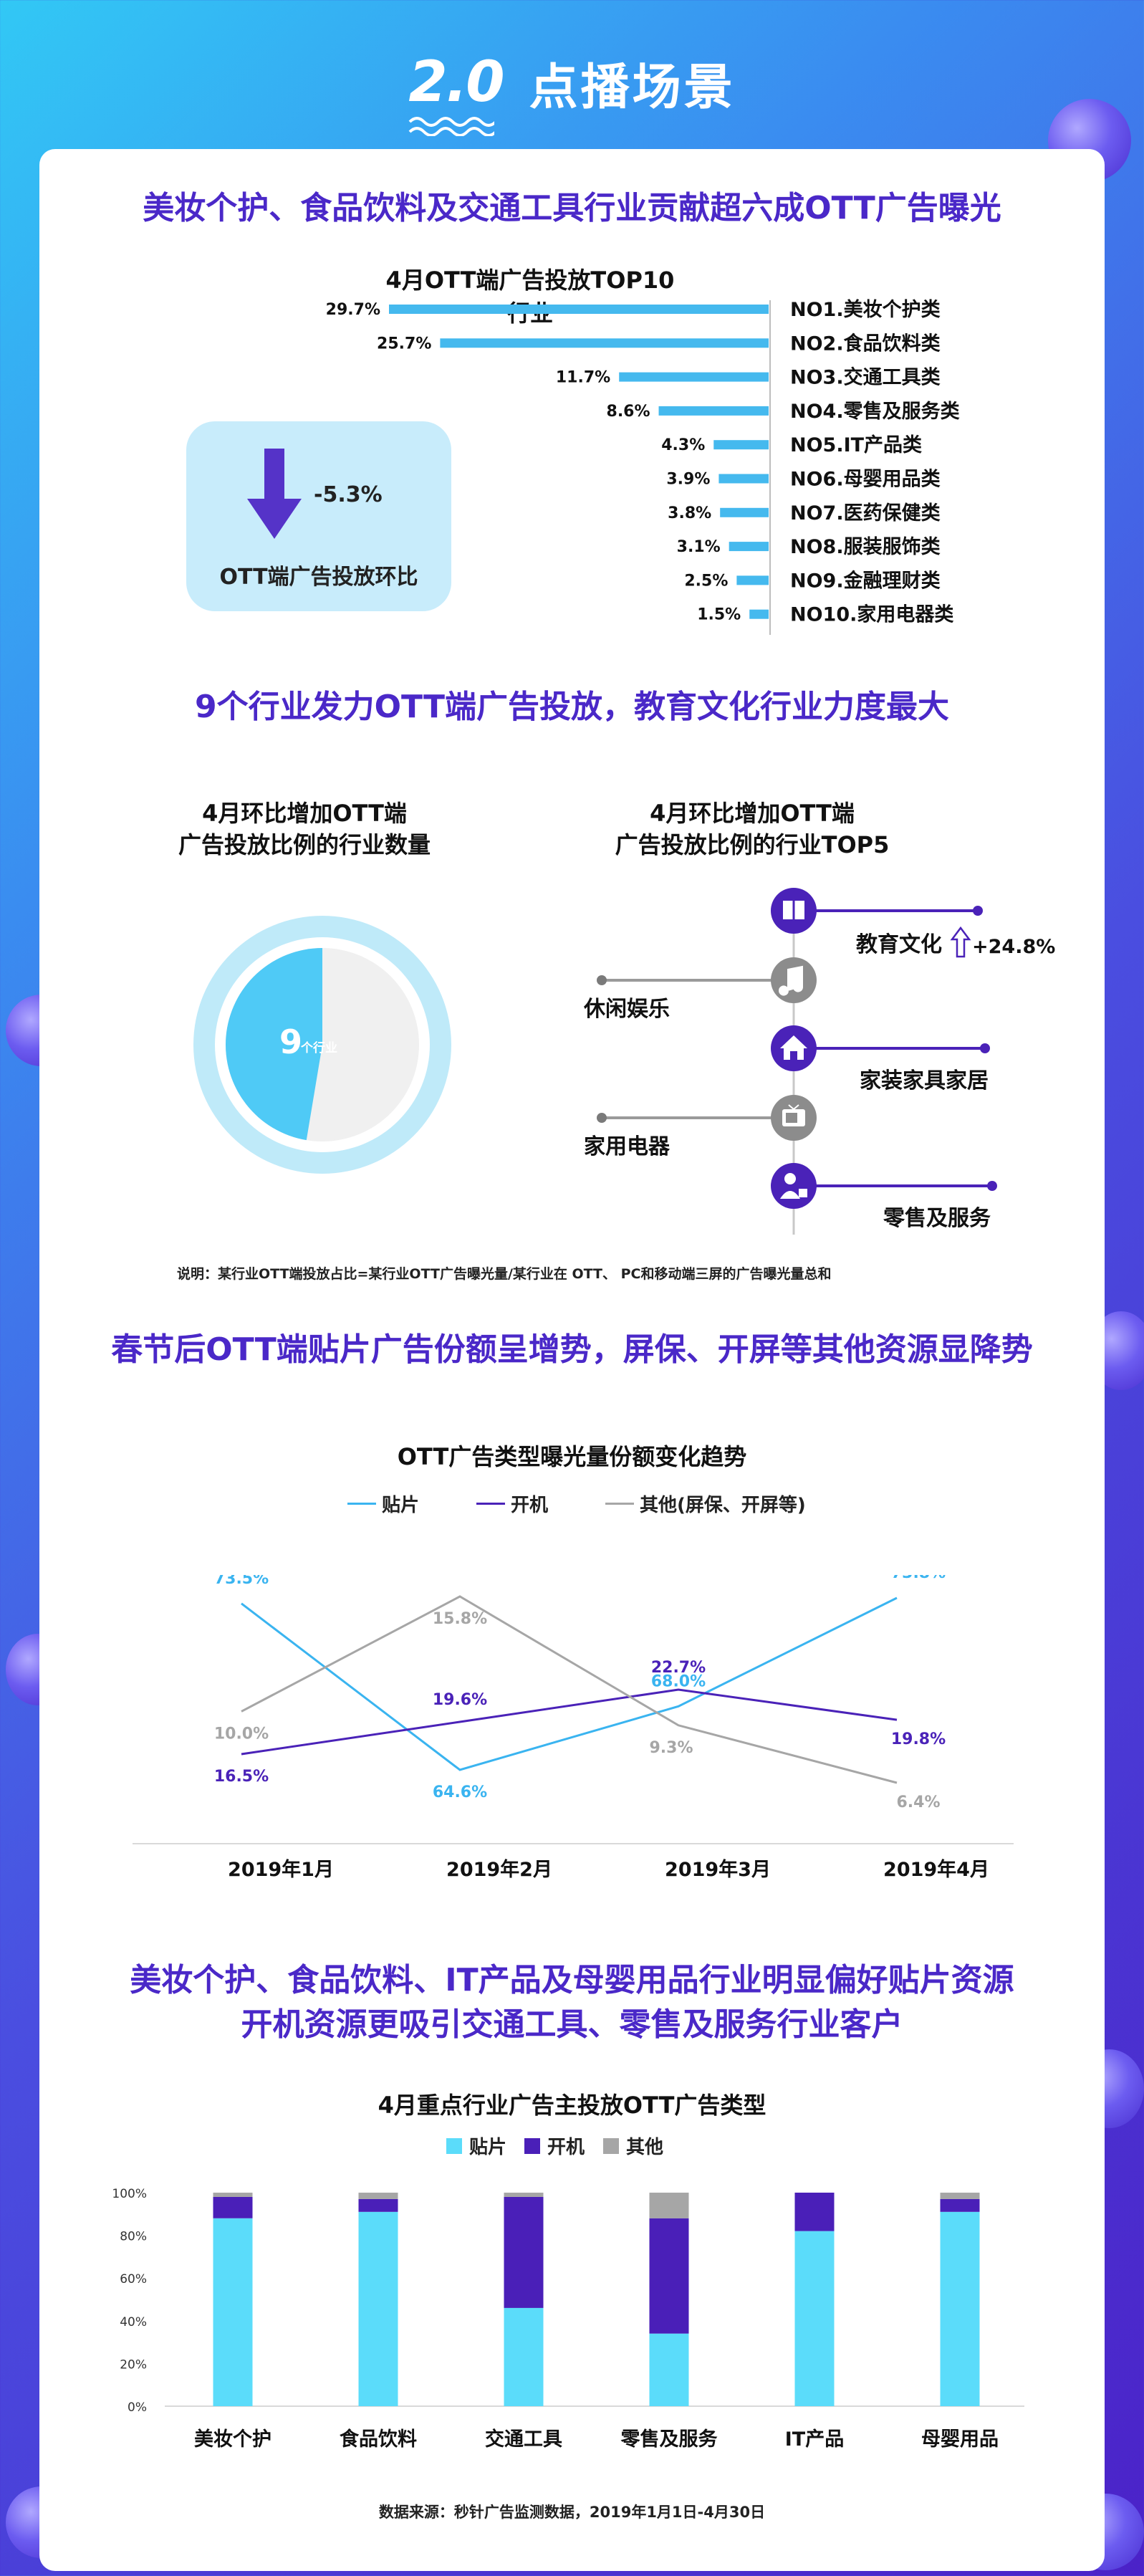 The image size is (1144, 2576). I want to click on legend-label: 其他(屏保、开屏等), so click(723, 1506).